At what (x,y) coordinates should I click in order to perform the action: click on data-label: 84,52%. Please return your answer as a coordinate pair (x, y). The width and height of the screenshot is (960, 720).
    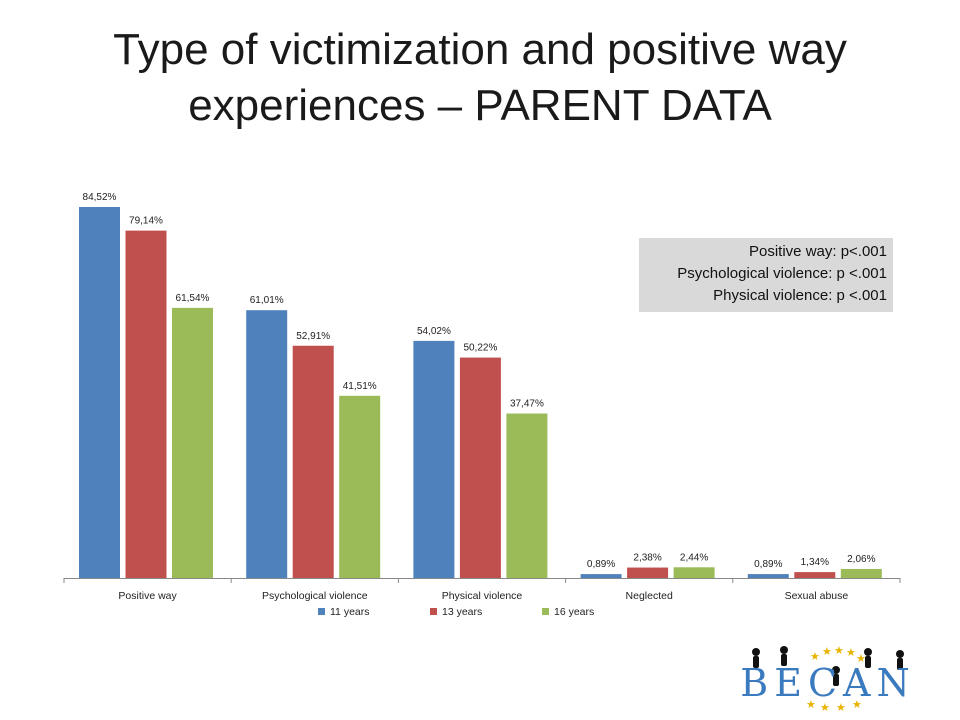
    Looking at the image, I should click on (100, 197).